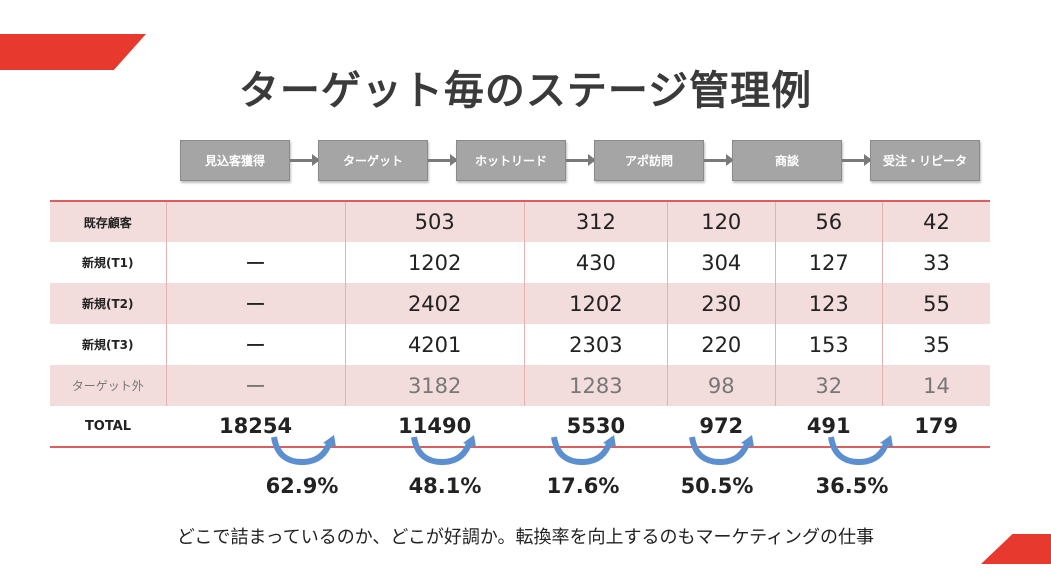 This screenshot has height=584, width=1051. Describe the element at coordinates (721, 262) in the screenshot. I see `table-cell: 304` at that location.